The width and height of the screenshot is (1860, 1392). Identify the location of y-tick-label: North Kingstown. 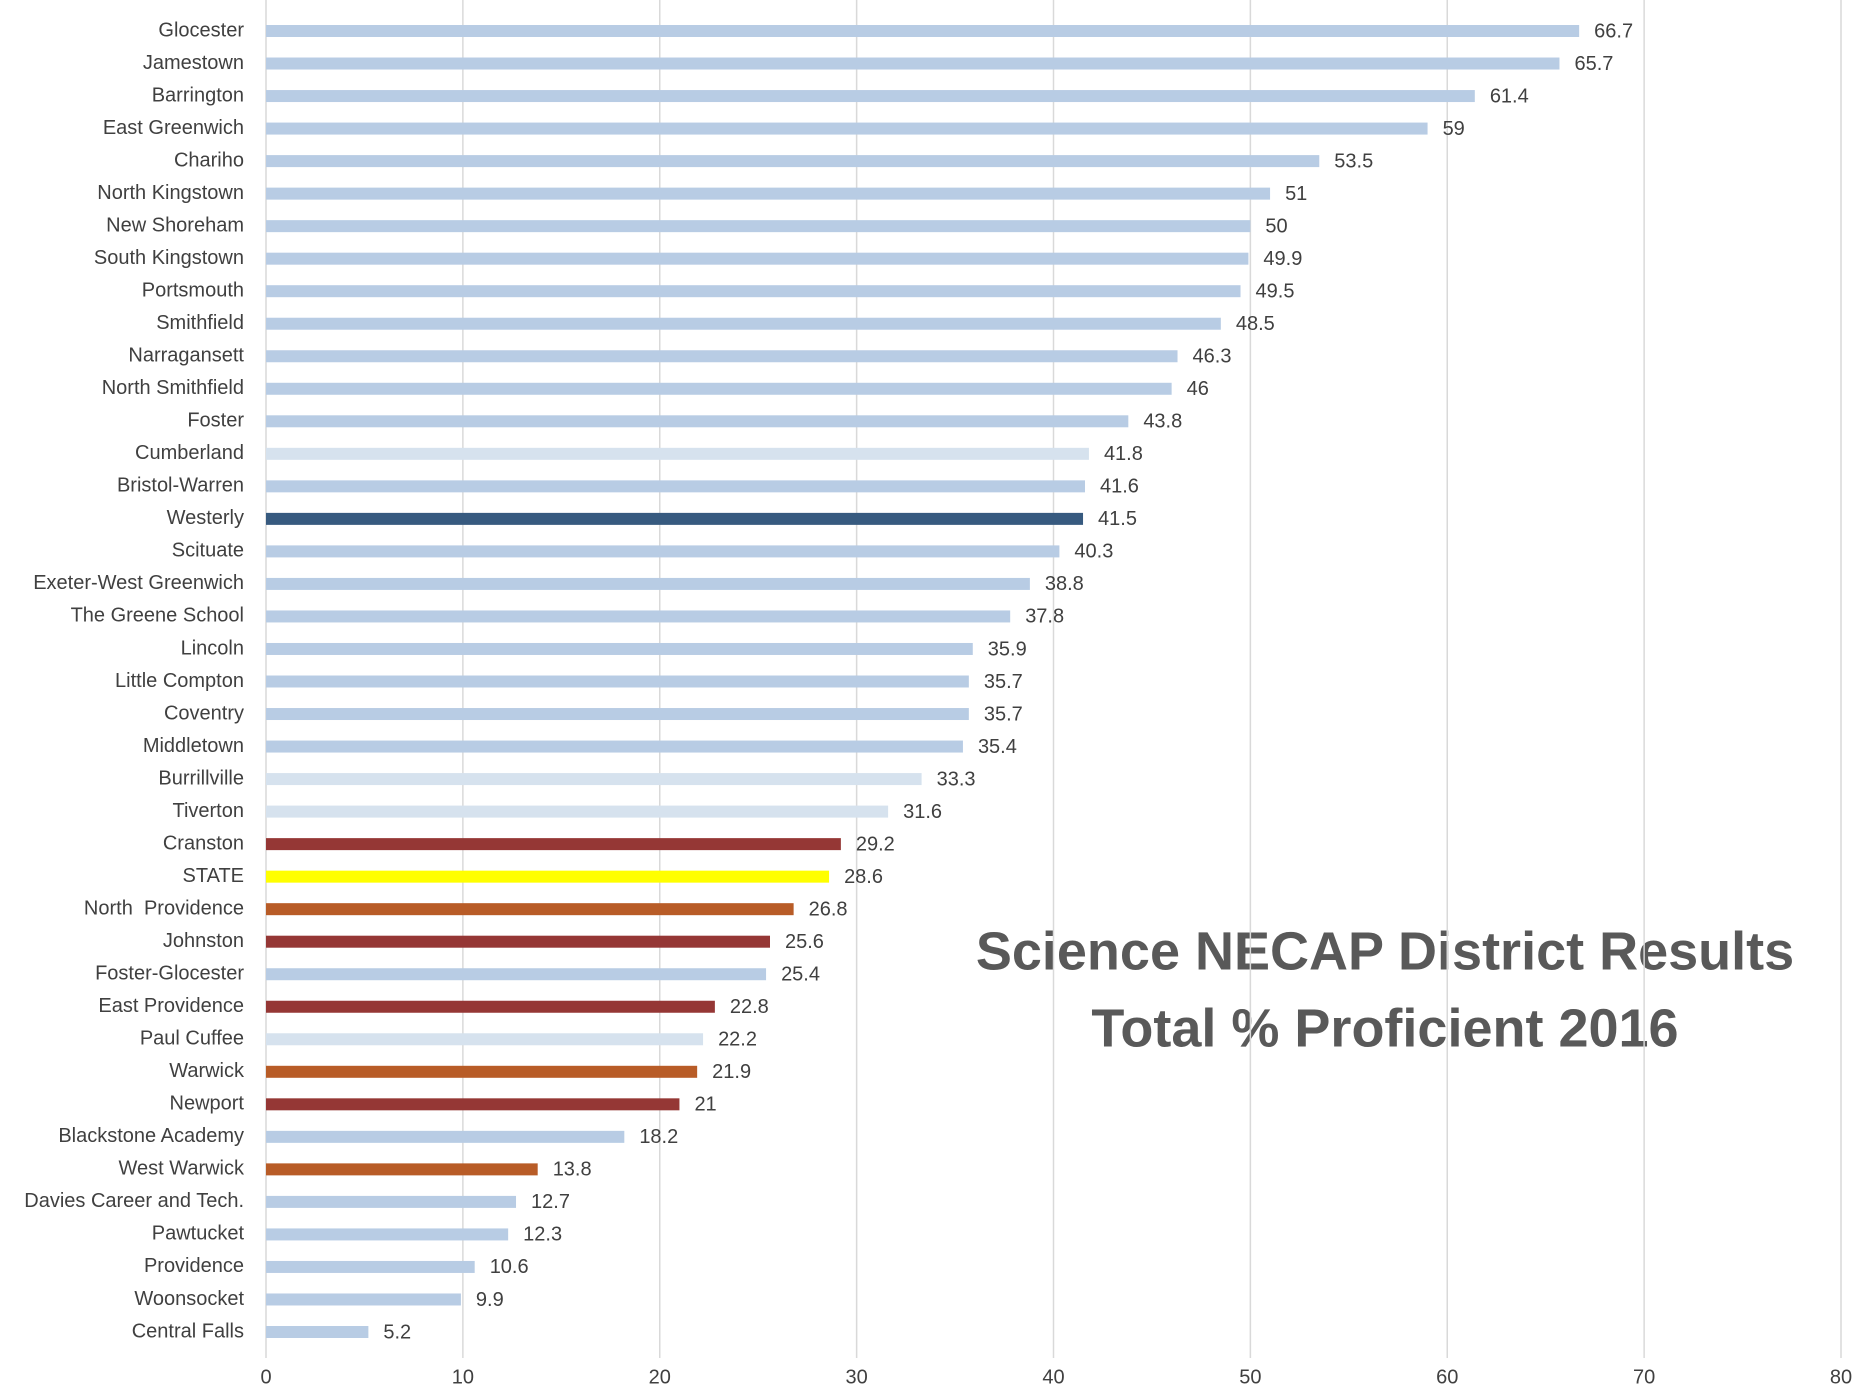
(170, 193).